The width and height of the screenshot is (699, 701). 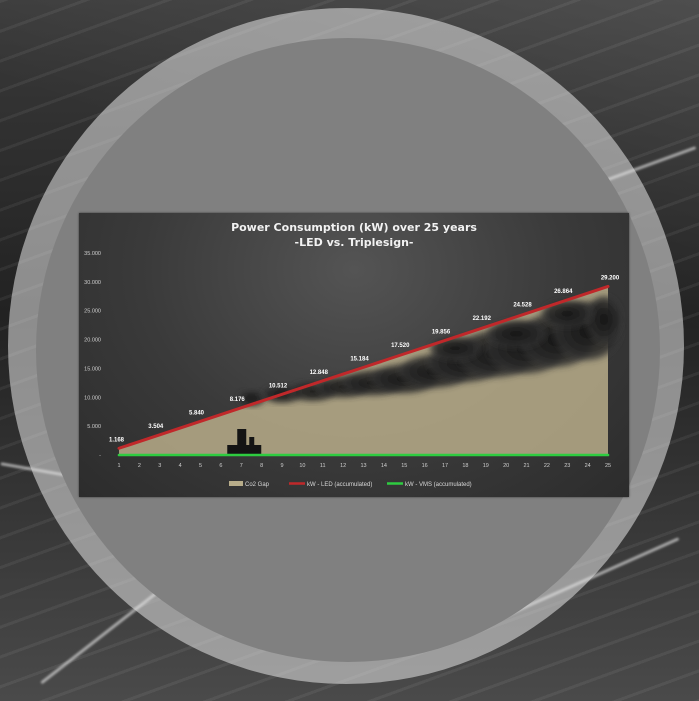 What do you see at coordinates (567, 466) in the screenshot?
I see `x-tick-label: 23` at bounding box center [567, 466].